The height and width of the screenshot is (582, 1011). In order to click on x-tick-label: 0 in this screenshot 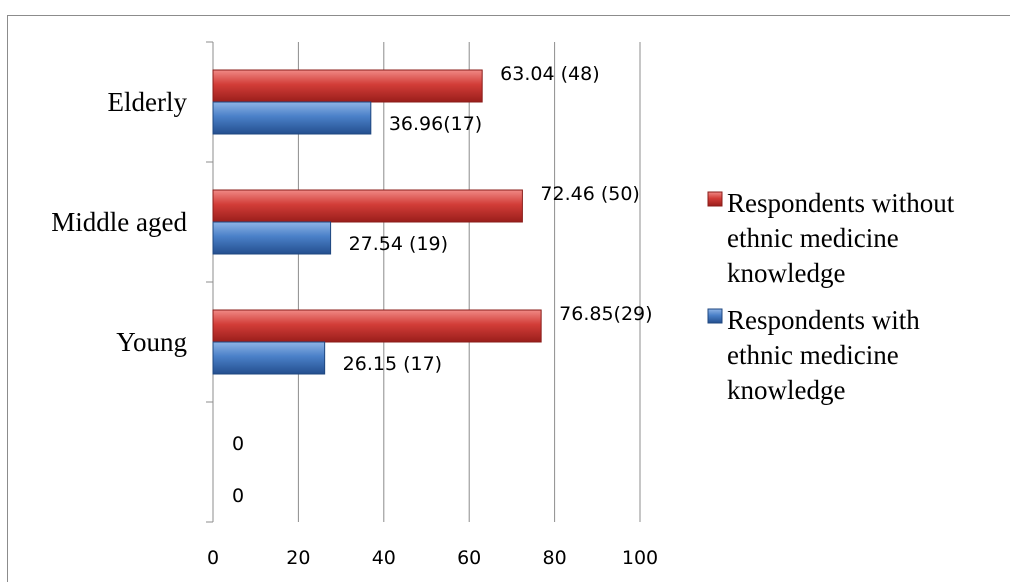, I will do `click(213, 558)`.